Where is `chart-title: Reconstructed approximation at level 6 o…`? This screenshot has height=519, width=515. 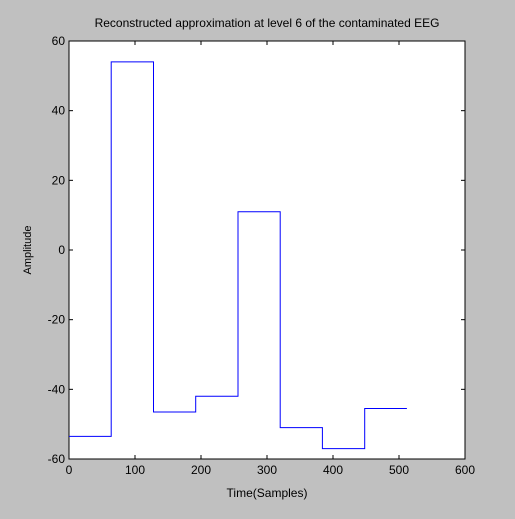
chart-title: Reconstructed approximation at level 6 o… is located at coordinates (267, 23).